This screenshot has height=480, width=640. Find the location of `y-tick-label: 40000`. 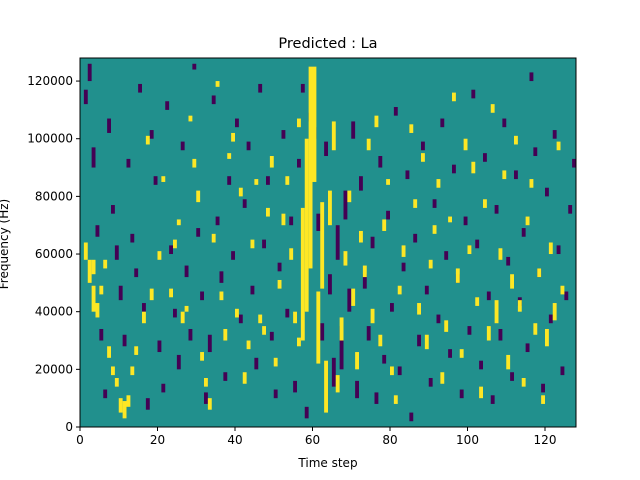

y-tick-label: 40000 is located at coordinates (54, 312).